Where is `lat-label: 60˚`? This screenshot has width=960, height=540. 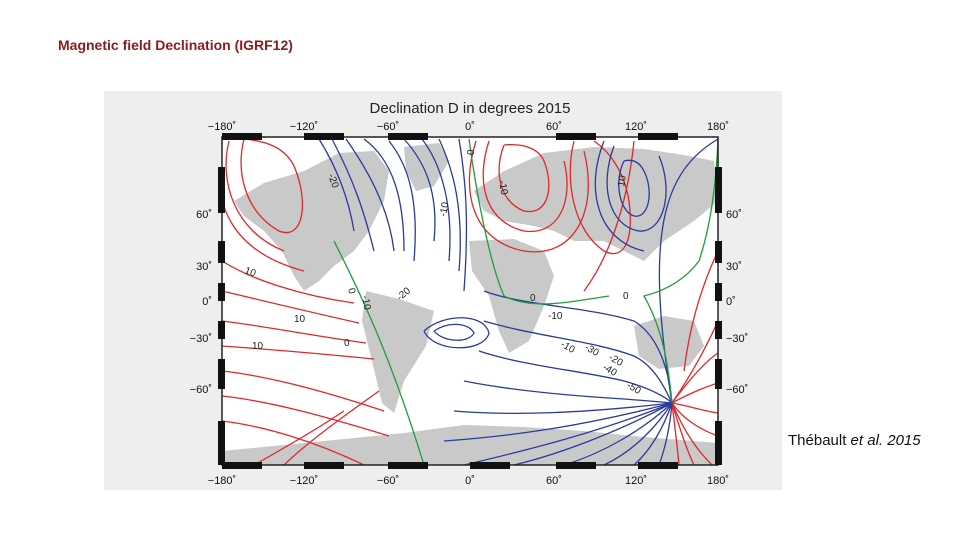 lat-label: 60˚ is located at coordinates (204, 215).